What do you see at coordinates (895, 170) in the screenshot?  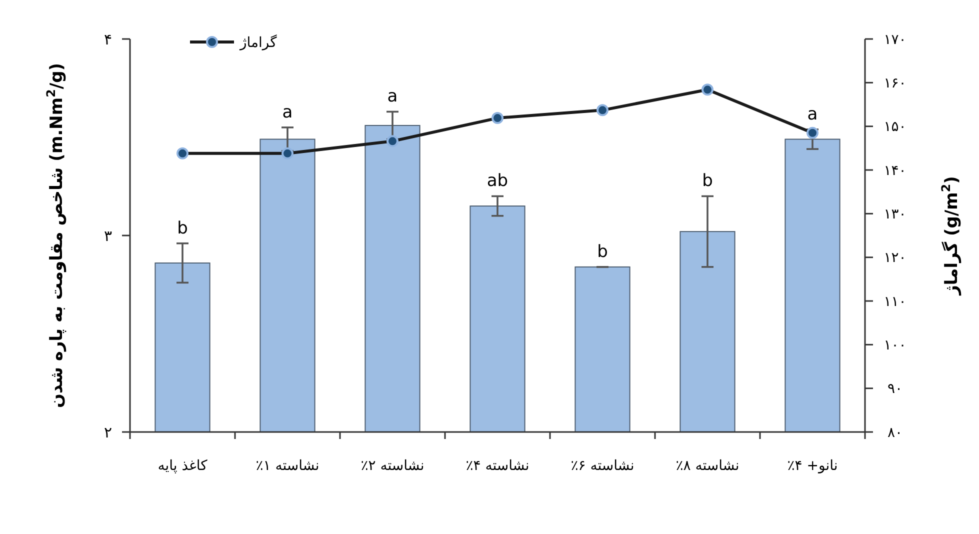 I see `y2-tick-label: ۱۴۰` at bounding box center [895, 170].